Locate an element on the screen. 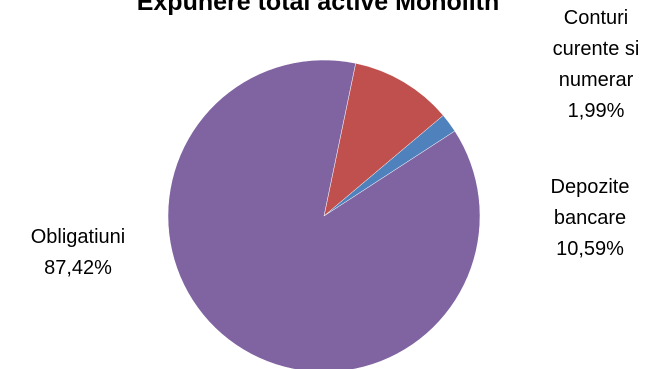 The height and width of the screenshot is (369, 657). pie-slice-depozite-bancare is located at coordinates (383, 139).